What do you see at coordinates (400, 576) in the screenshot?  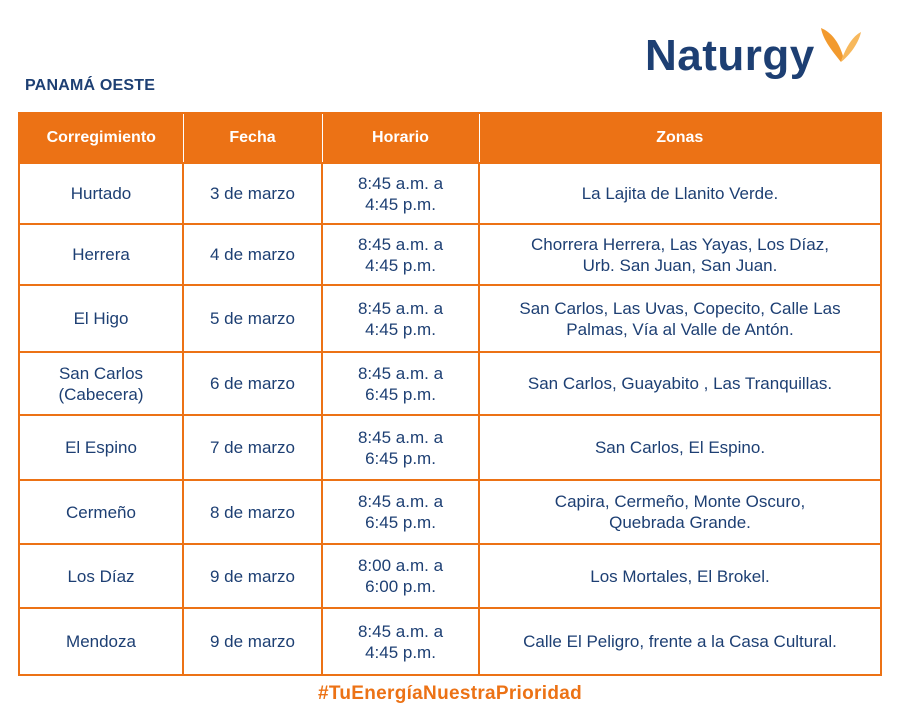 I see `cell-horario: 8:00 a.m. a 6:00 p.m.` at bounding box center [400, 576].